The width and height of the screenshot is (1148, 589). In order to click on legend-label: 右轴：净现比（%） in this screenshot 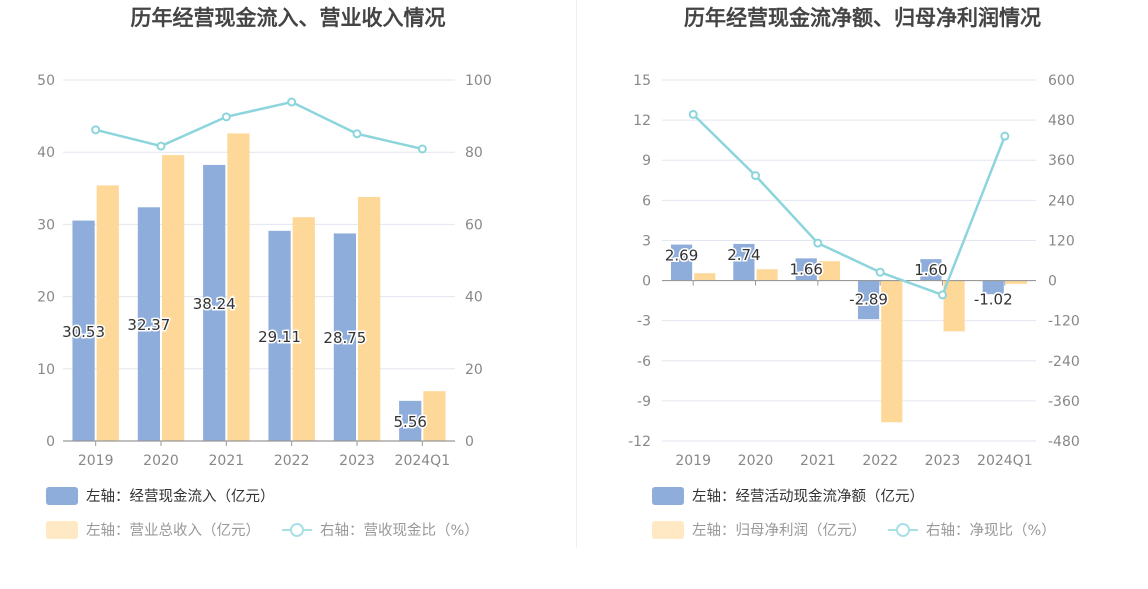, I will do `click(991, 531)`.